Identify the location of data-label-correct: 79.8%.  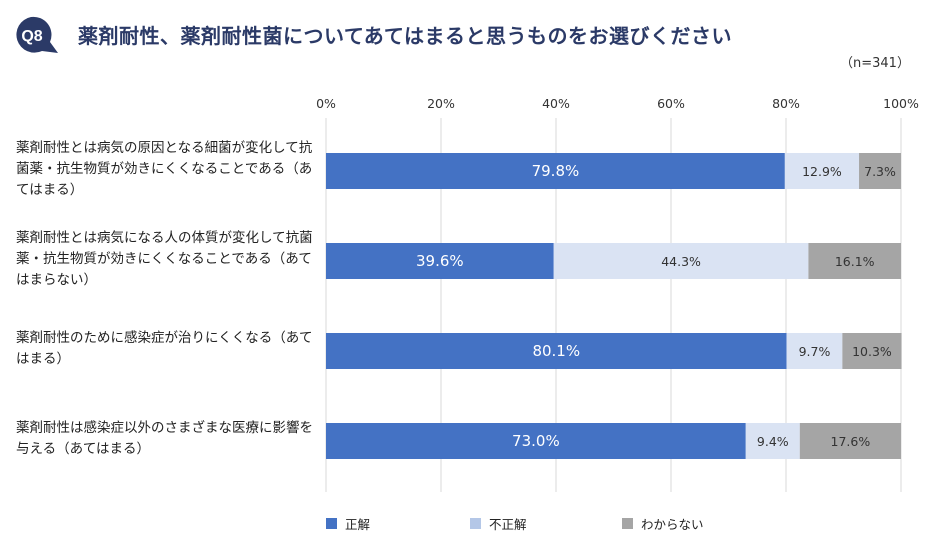
(556, 171).